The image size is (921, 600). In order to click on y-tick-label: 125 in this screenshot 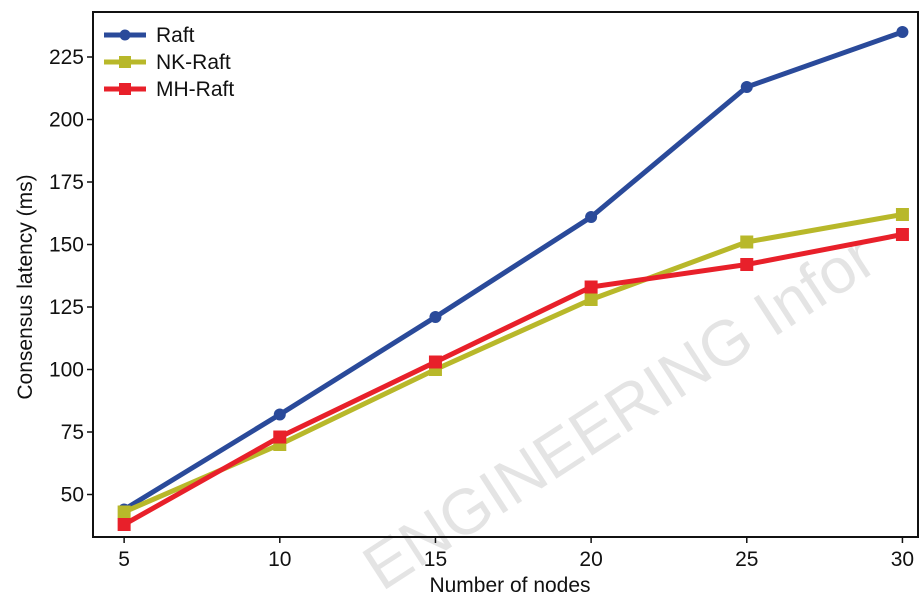, I will do `click(66, 307)`.